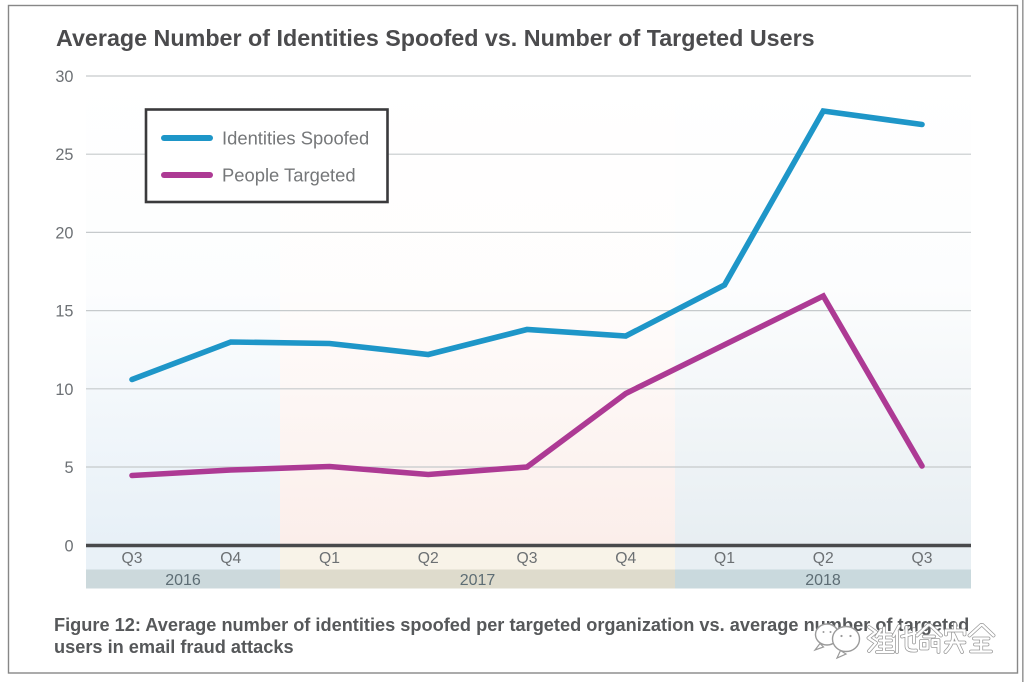 The height and width of the screenshot is (682, 1024). Describe the element at coordinates (289, 175) in the screenshot. I see `svg-text: People Targeted` at that location.